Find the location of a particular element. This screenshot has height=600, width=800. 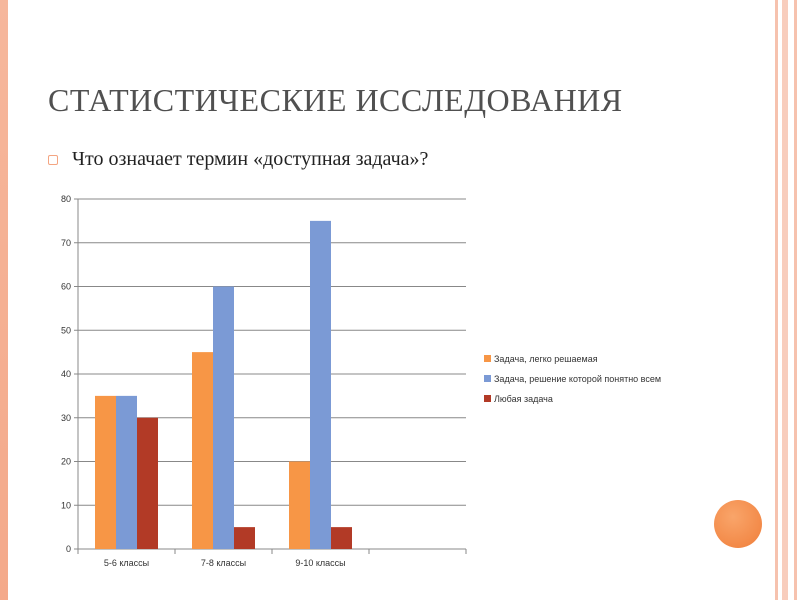

y-tick-label: 20 is located at coordinates (66, 462).